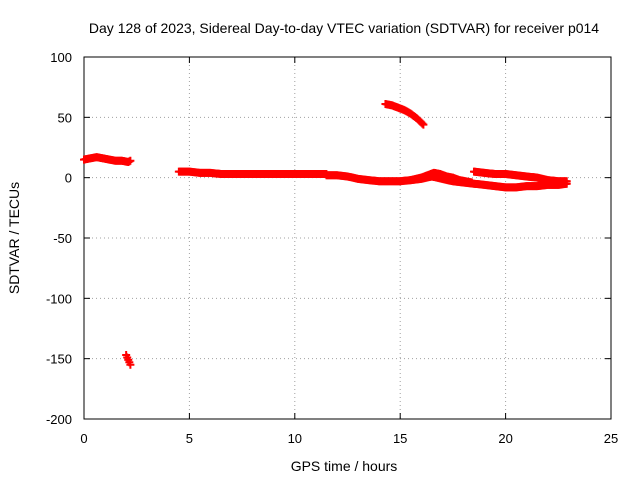 This screenshot has height=480, width=640. What do you see at coordinates (62, 238) in the screenshot?
I see `y-tick-label: -50` at bounding box center [62, 238].